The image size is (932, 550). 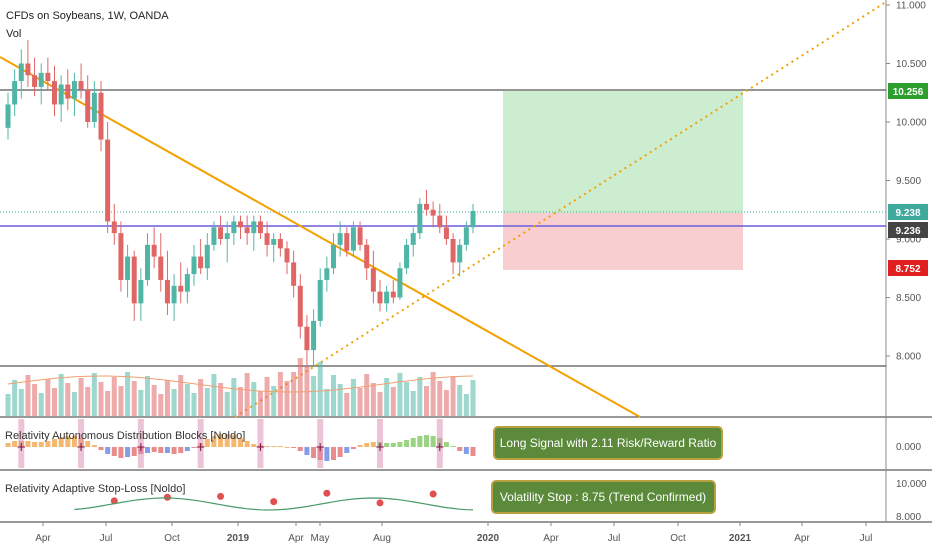 I want to click on volatility-stop-box, so click(x=603, y=497).